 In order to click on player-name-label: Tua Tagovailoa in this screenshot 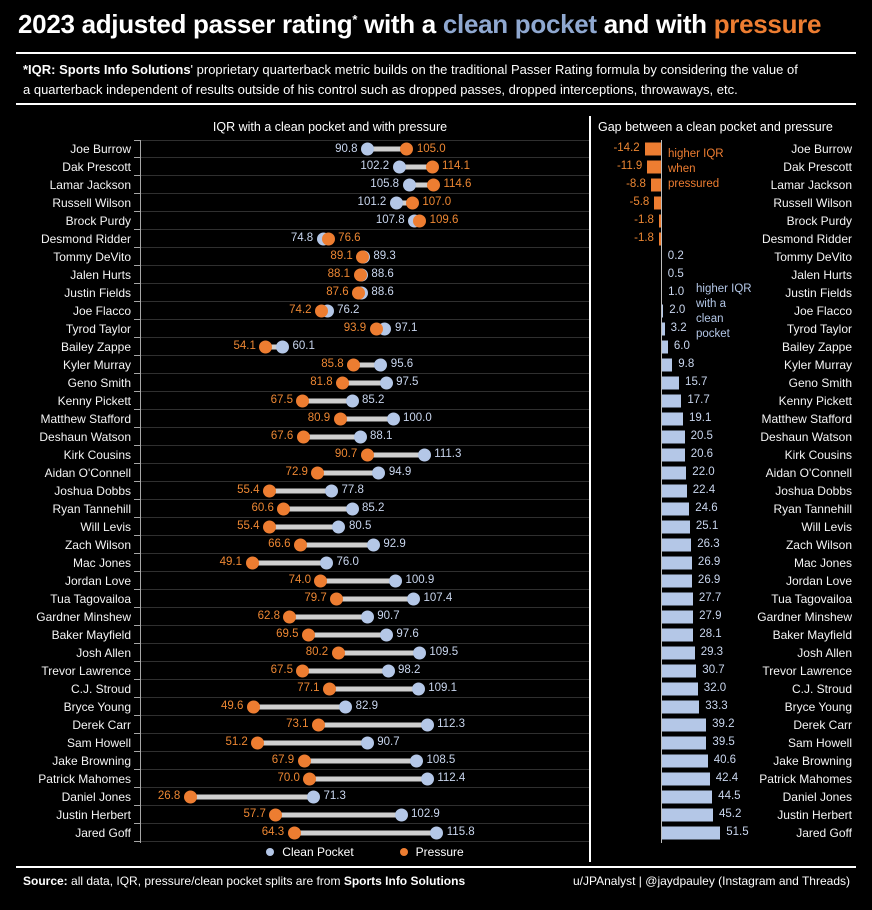, I will do `click(90, 599)`.